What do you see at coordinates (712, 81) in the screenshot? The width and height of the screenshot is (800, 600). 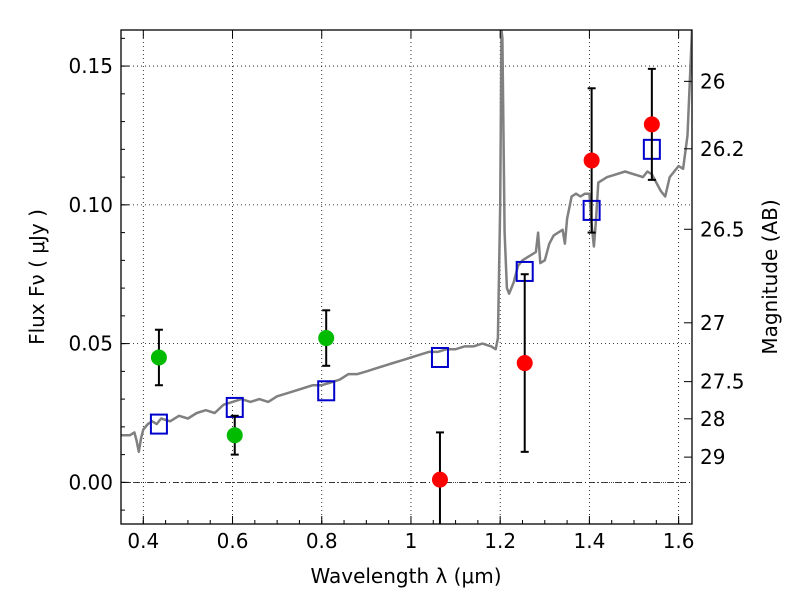 I see `mag-tick-label: 26` at bounding box center [712, 81].